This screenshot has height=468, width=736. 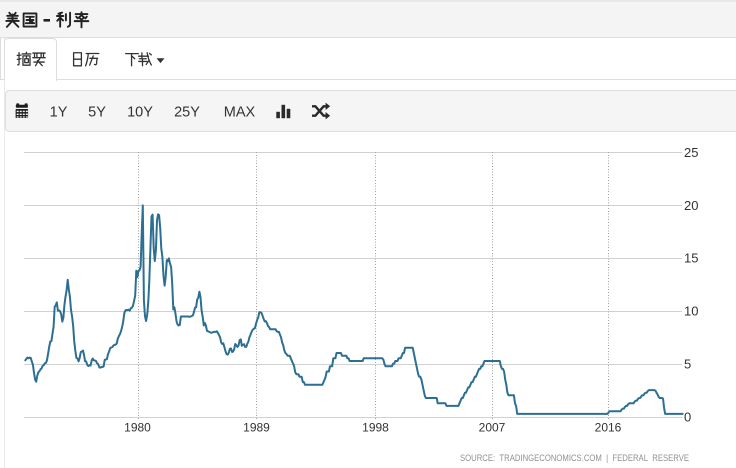 What do you see at coordinates (187, 113) in the screenshot?
I see `svg-text: 25Y` at bounding box center [187, 113].